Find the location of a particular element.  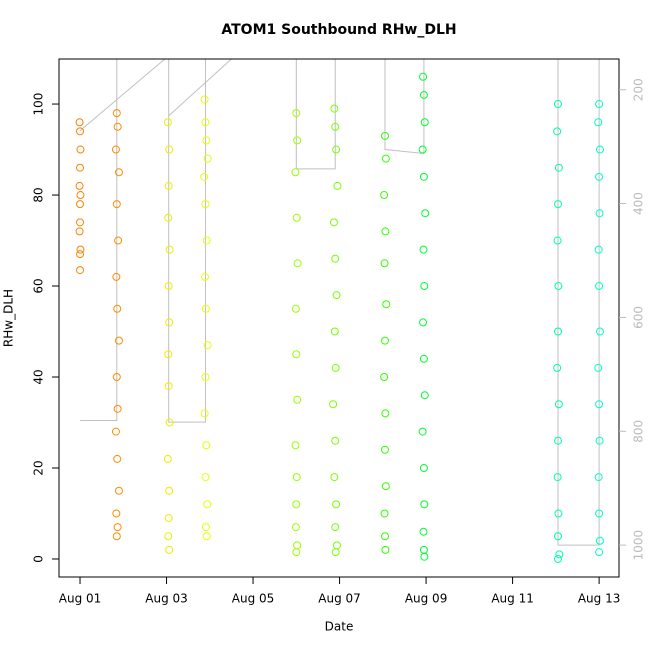

y-tick-label: 20 is located at coordinates (39, 467).